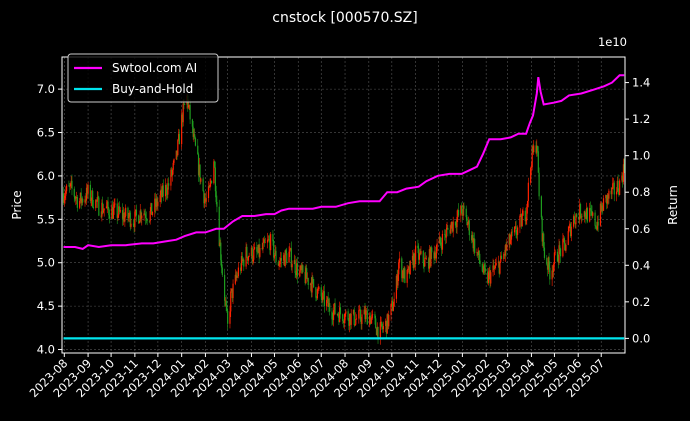 The height and width of the screenshot is (421, 690). Describe the element at coordinates (46, 176) in the screenshot. I see `left-tick-label: 6.0` at that location.